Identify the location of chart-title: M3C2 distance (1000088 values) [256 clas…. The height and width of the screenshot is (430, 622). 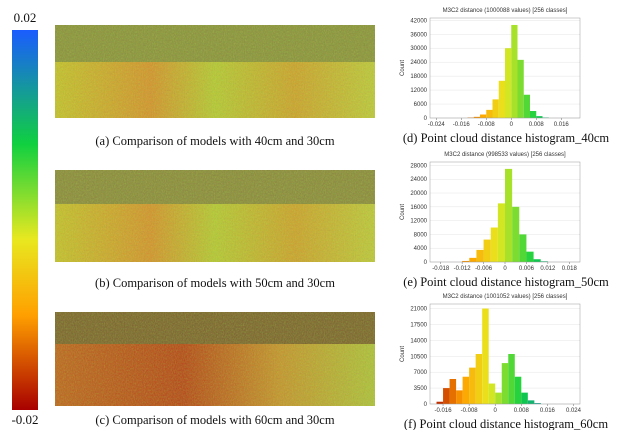
(505, 11).